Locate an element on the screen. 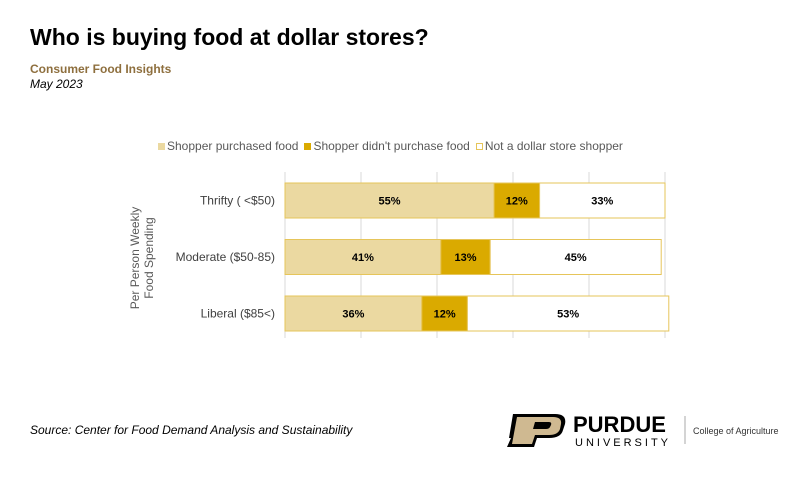 The image size is (800, 480). page-title: Who is buying food at dollar stores? is located at coordinates (229, 37).